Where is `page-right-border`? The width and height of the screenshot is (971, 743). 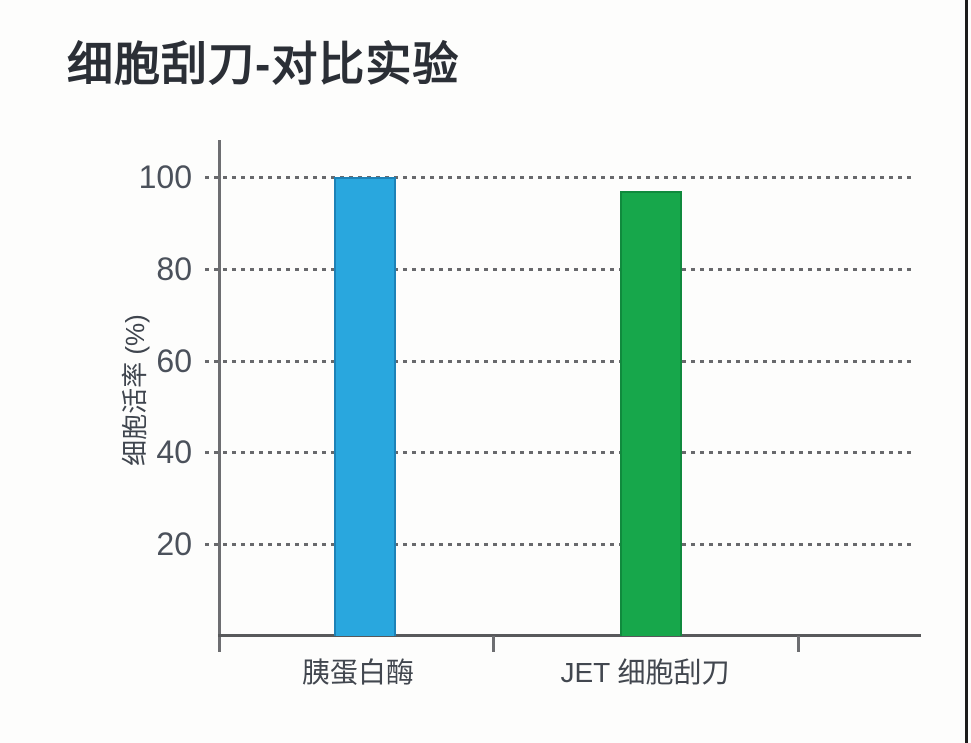 page-right-border is located at coordinates (966, 371).